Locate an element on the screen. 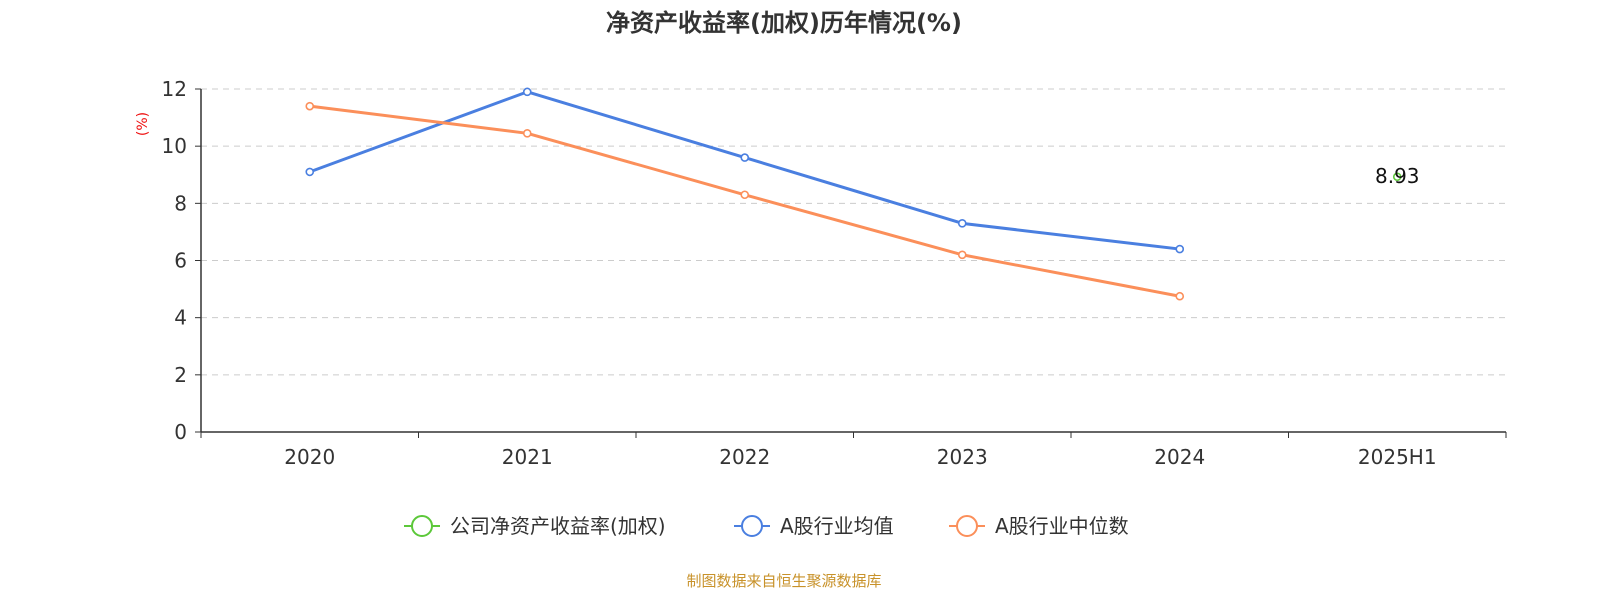  data-label: 8.93 is located at coordinates (1397, 176).